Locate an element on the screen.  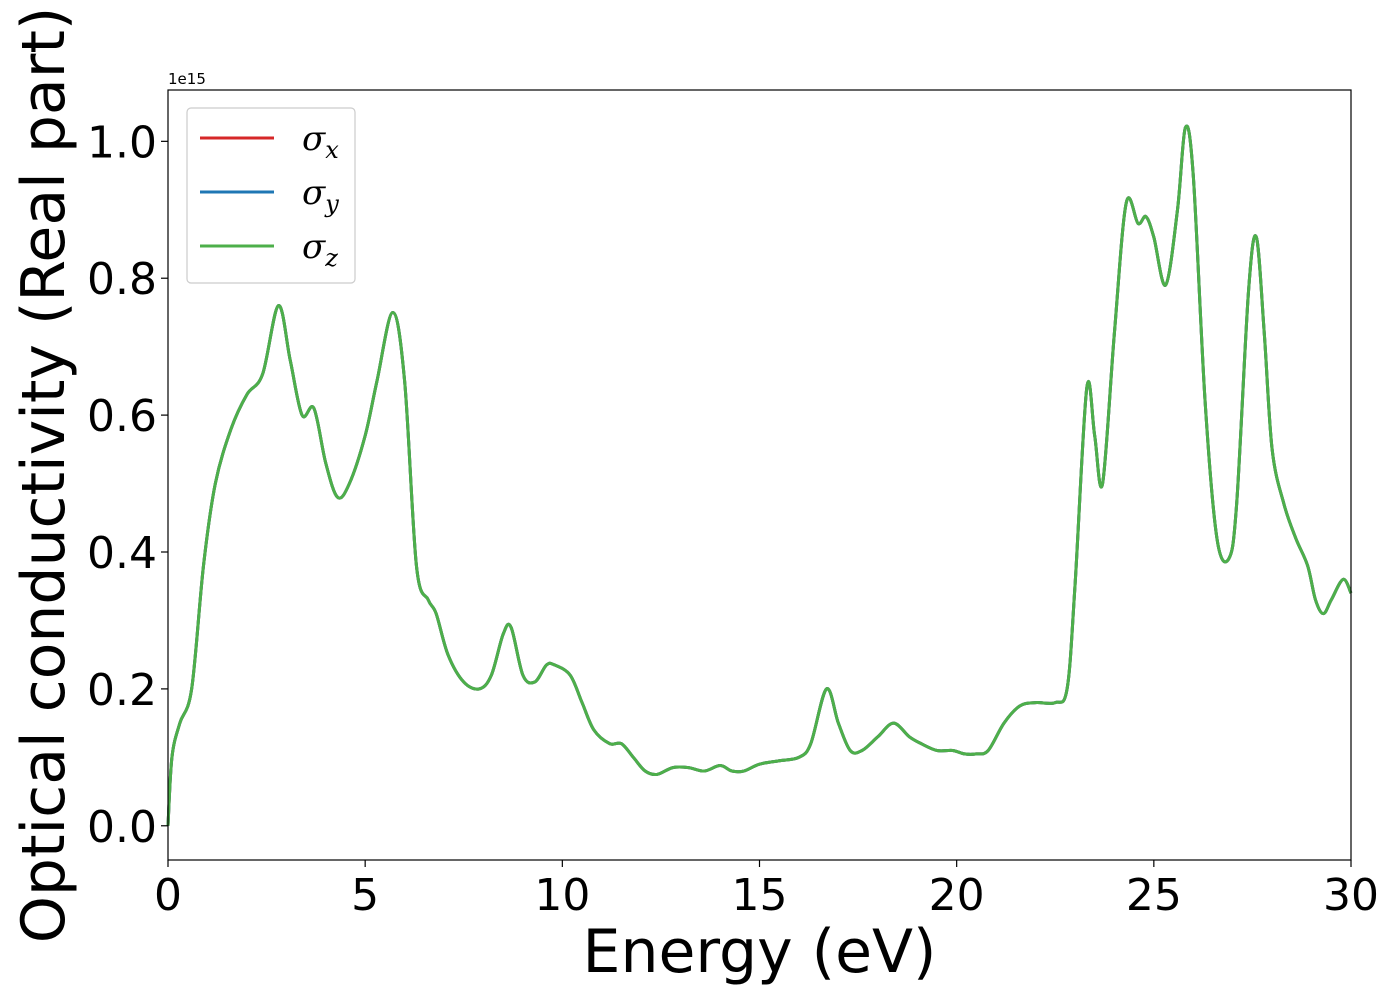
x-tick-label: 30 is located at coordinates (1351, 895).